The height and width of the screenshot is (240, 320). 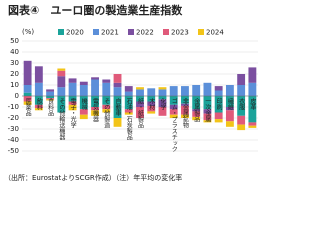 What do you see at coordinates (17, 96) in the screenshot?
I see `y-tick-label: 0` at bounding box center [17, 96].